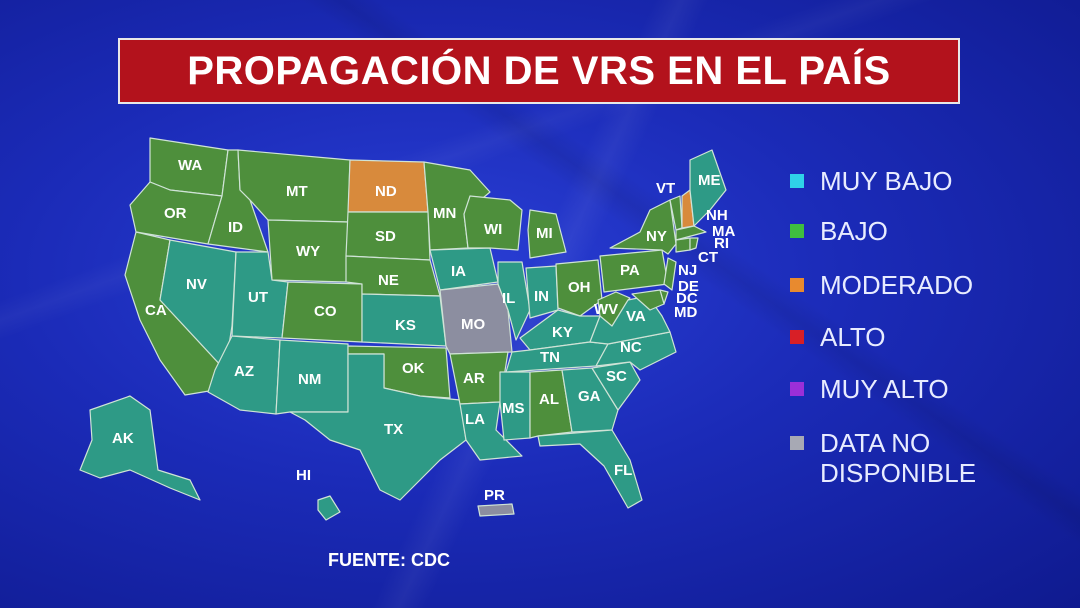 The width and height of the screenshot is (1080, 608). I want to click on legend-item-muy-bajo: MUY BAJO, so click(871, 181).